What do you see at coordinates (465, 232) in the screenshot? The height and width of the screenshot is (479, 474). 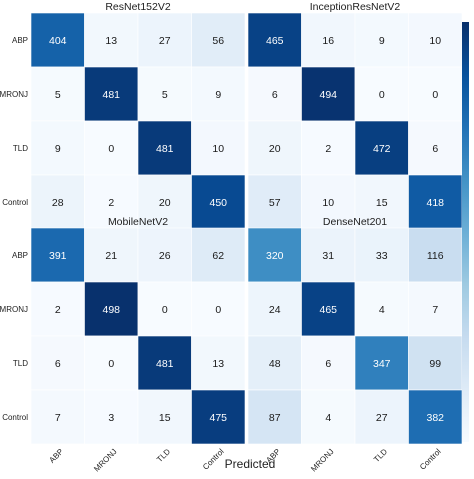 I see `colorbar` at bounding box center [465, 232].